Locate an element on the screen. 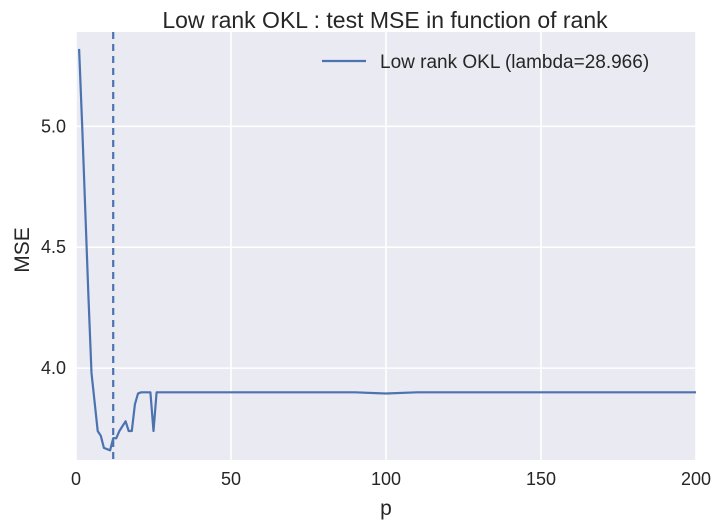 The width and height of the screenshot is (723, 526). x-tick-label: 200 is located at coordinates (696, 479).